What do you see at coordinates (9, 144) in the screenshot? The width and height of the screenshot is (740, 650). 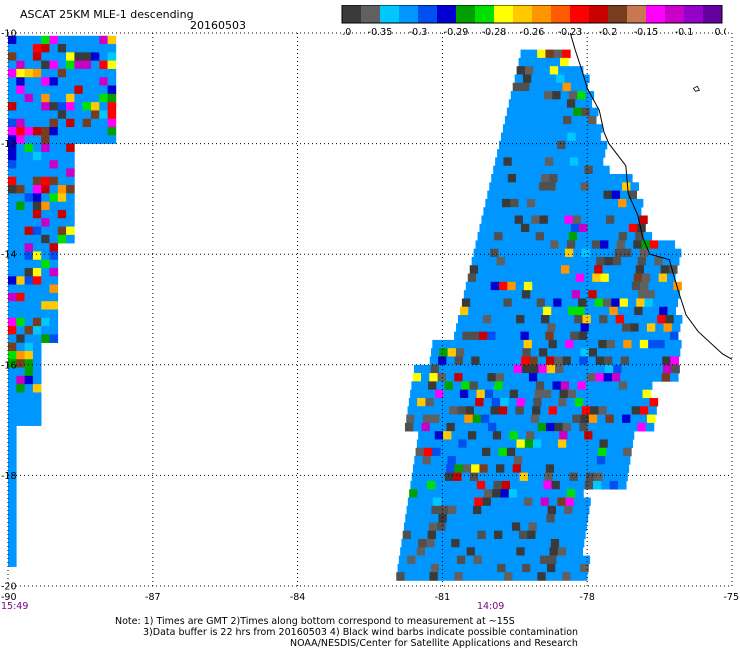 I see `lat-tick-label: -12` at bounding box center [9, 144].